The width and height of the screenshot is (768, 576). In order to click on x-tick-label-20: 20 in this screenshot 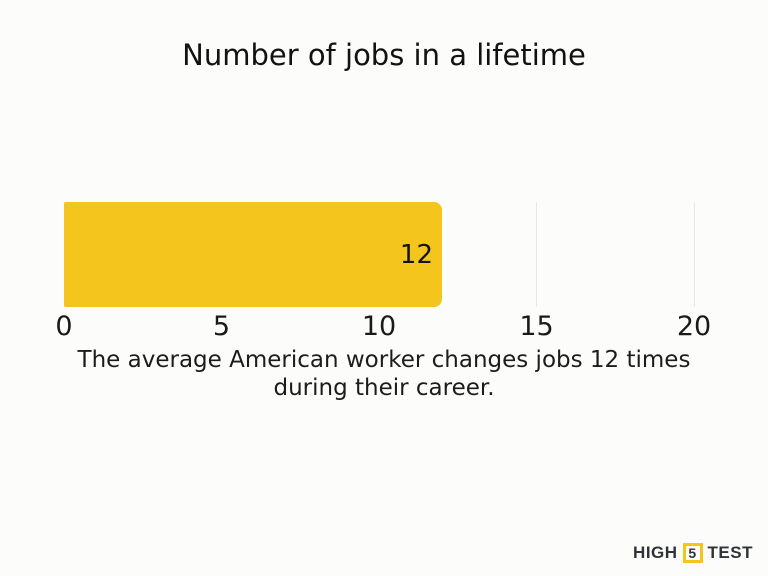, I will do `click(694, 326)`.